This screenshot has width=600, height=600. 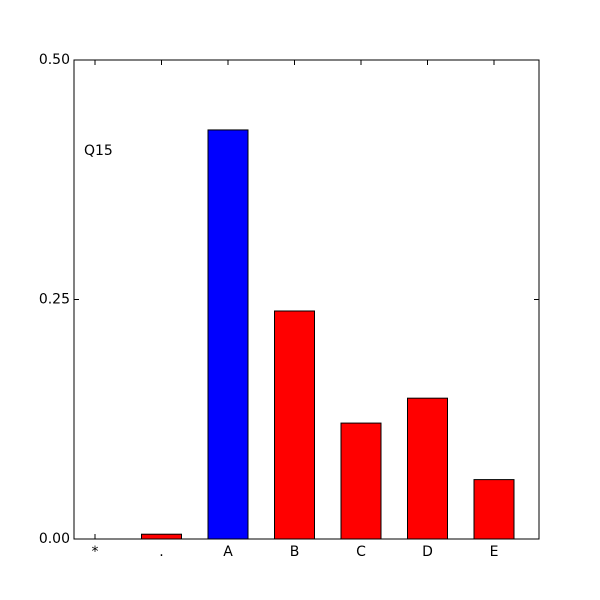 I want to click on annotation: Q15, so click(x=98, y=151).